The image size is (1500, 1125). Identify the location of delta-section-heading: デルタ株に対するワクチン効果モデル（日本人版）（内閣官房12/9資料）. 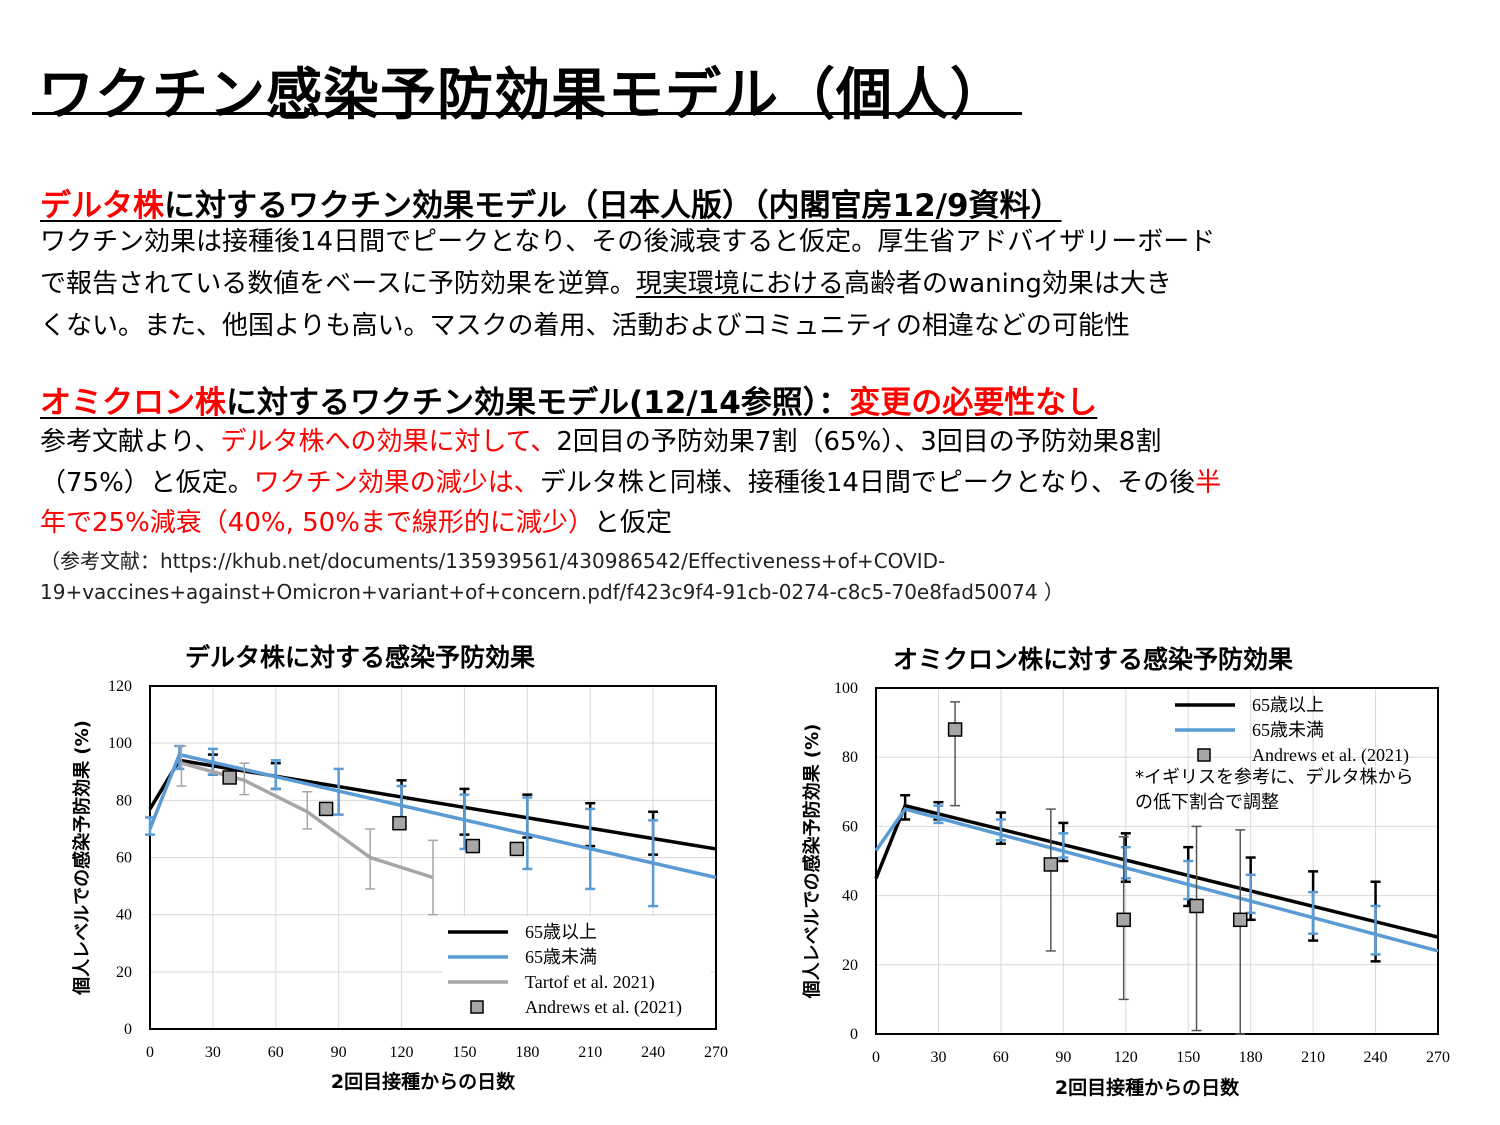
(551, 202).